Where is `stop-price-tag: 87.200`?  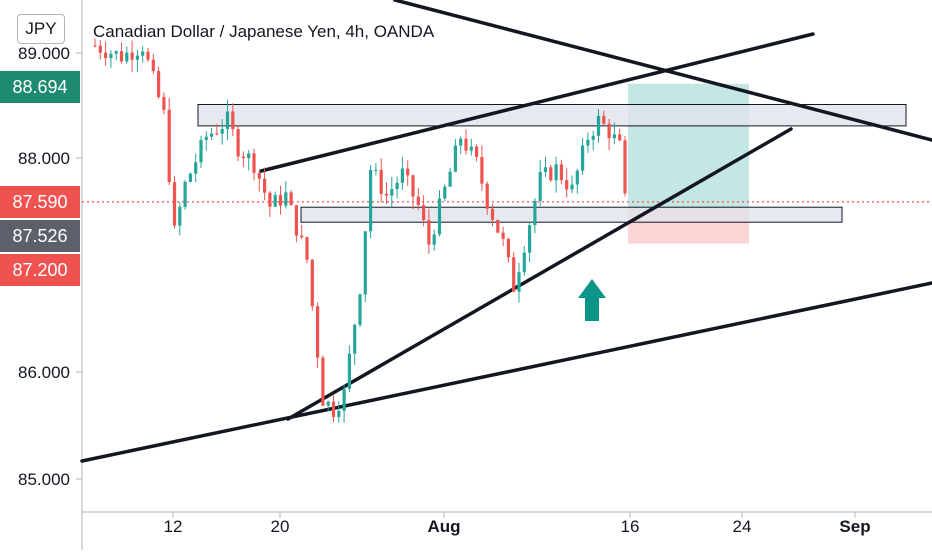
stop-price-tag: 87.200 is located at coordinates (40, 270).